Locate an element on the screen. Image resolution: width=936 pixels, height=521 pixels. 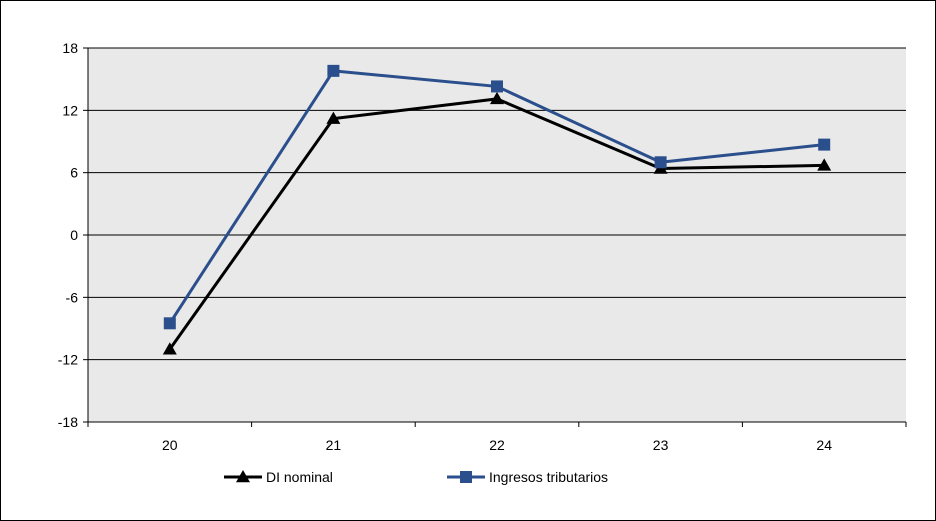
y-tick-label: 0 is located at coordinates (74, 235).